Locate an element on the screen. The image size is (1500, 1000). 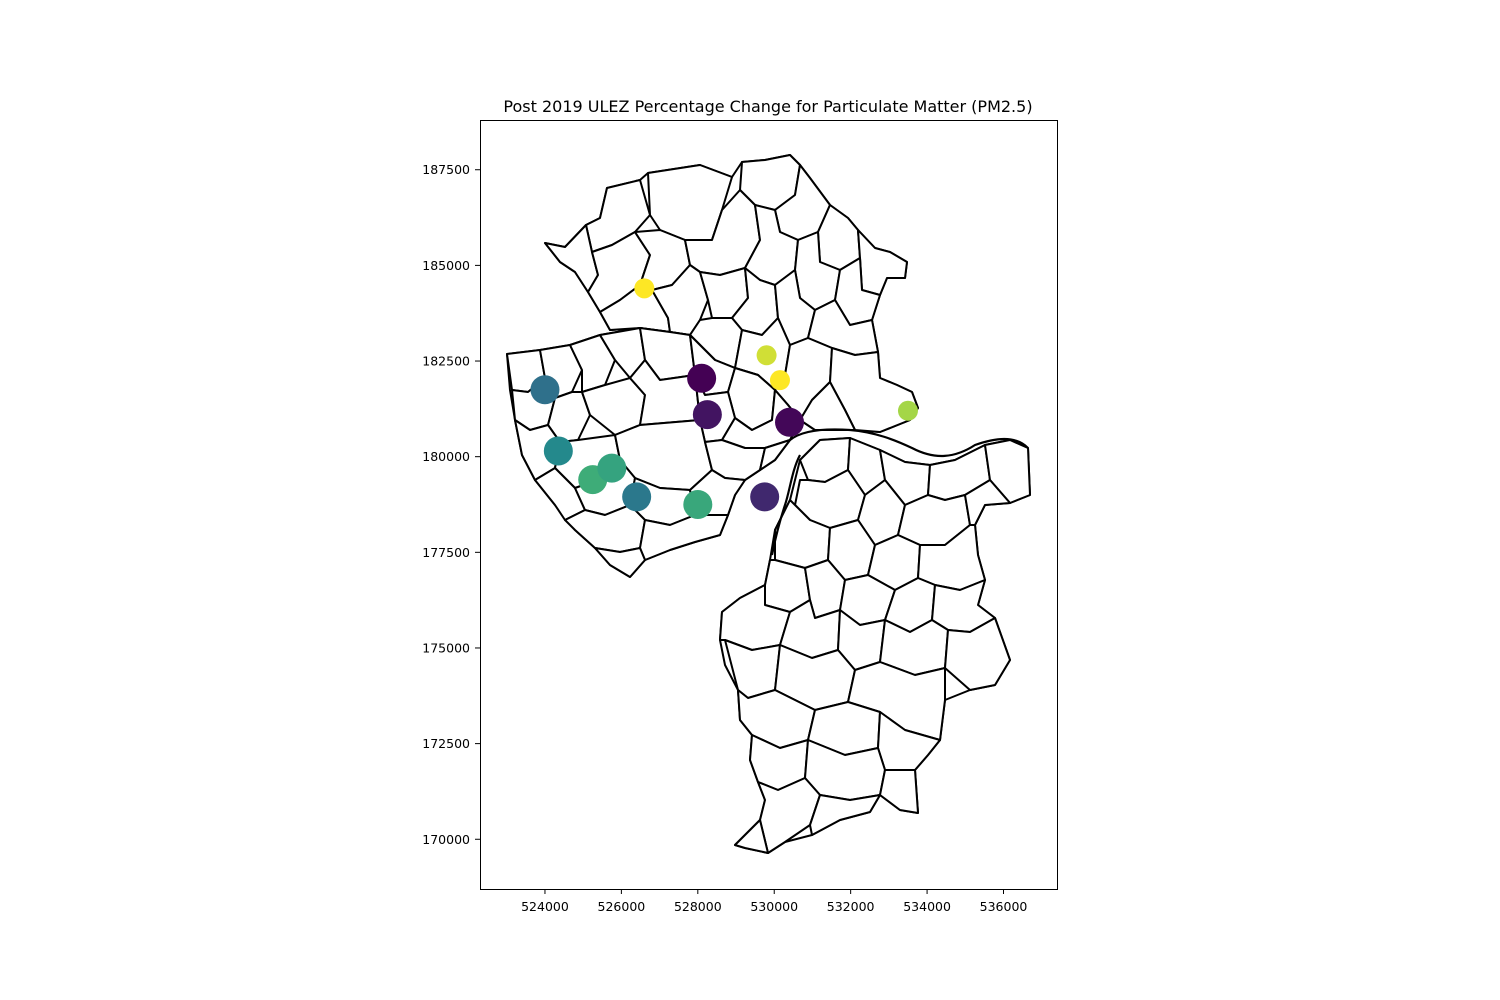
x-tick-label: 530000 is located at coordinates (774, 906).